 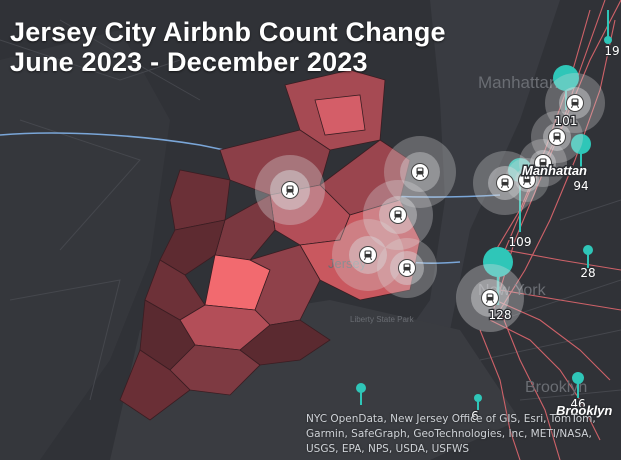 What do you see at coordinates (587, 273) in the screenshot?
I see `marker-label-28: 28` at bounding box center [587, 273].